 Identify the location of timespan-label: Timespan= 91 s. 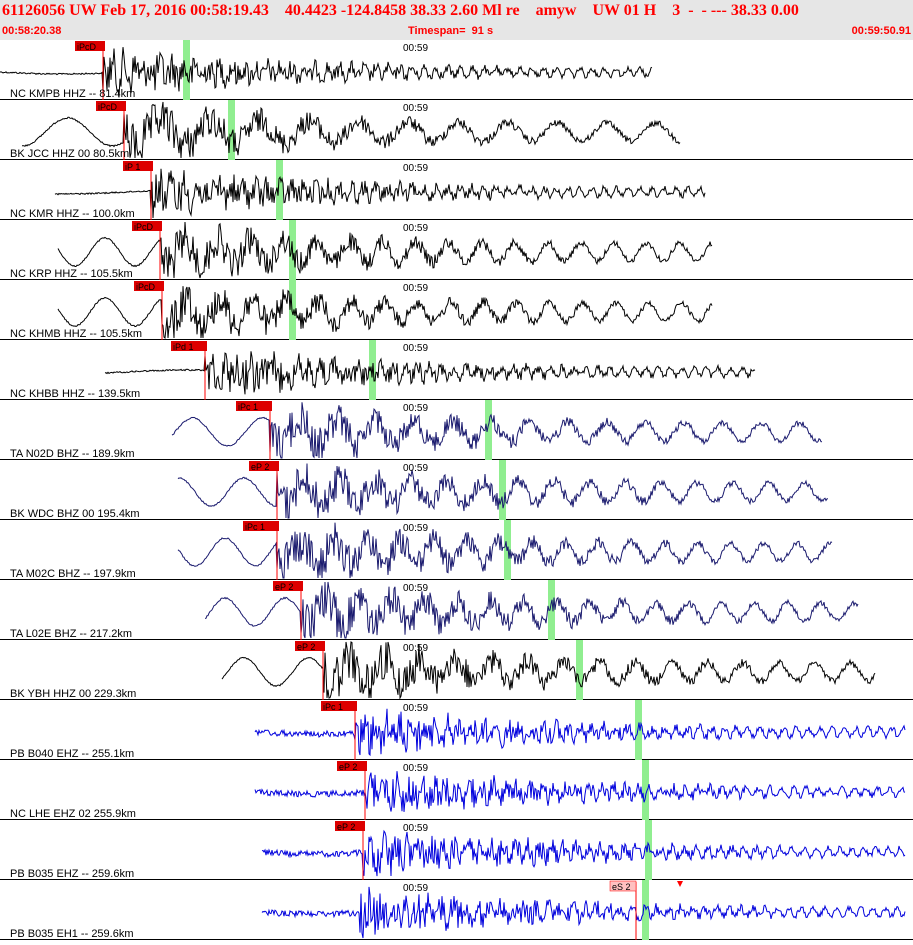
(451, 31).